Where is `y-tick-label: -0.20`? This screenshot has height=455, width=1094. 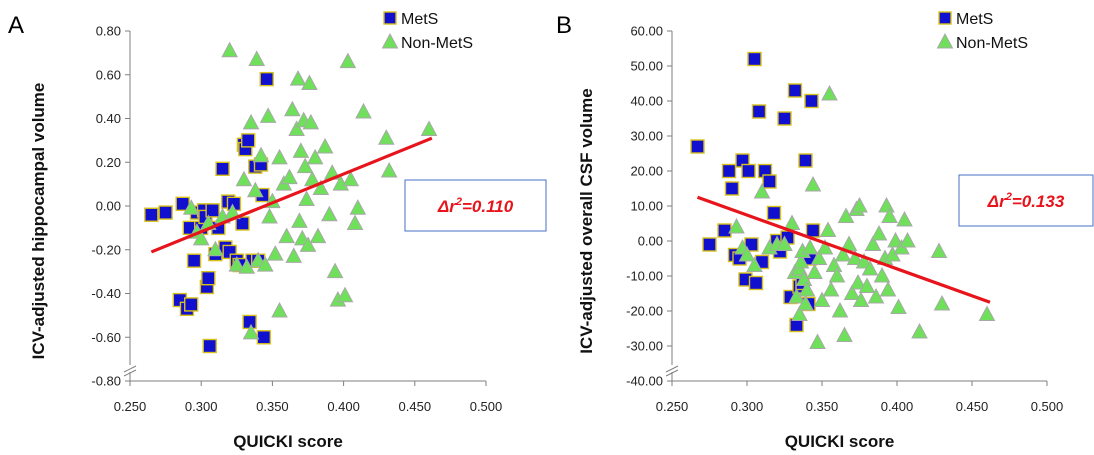
y-tick-label: -0.20 is located at coordinates (106, 249).